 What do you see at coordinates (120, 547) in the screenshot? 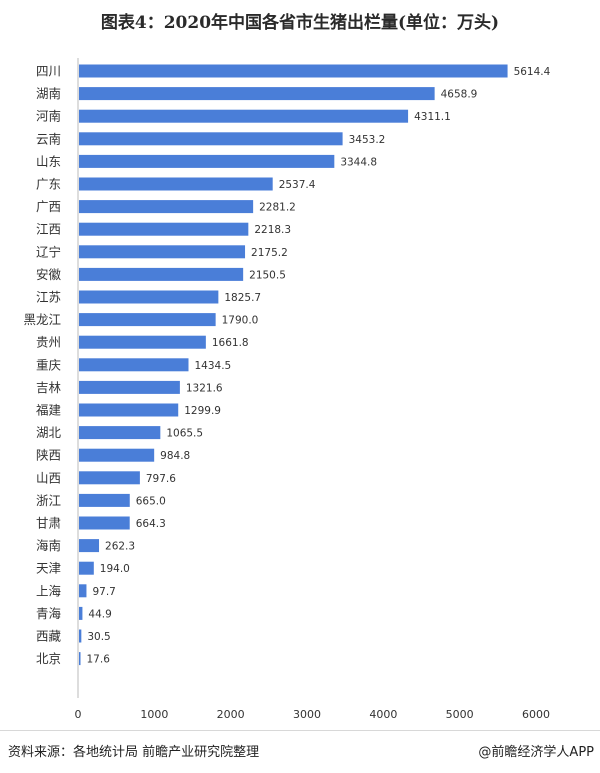
I see `value-label: 262.3` at bounding box center [120, 547].